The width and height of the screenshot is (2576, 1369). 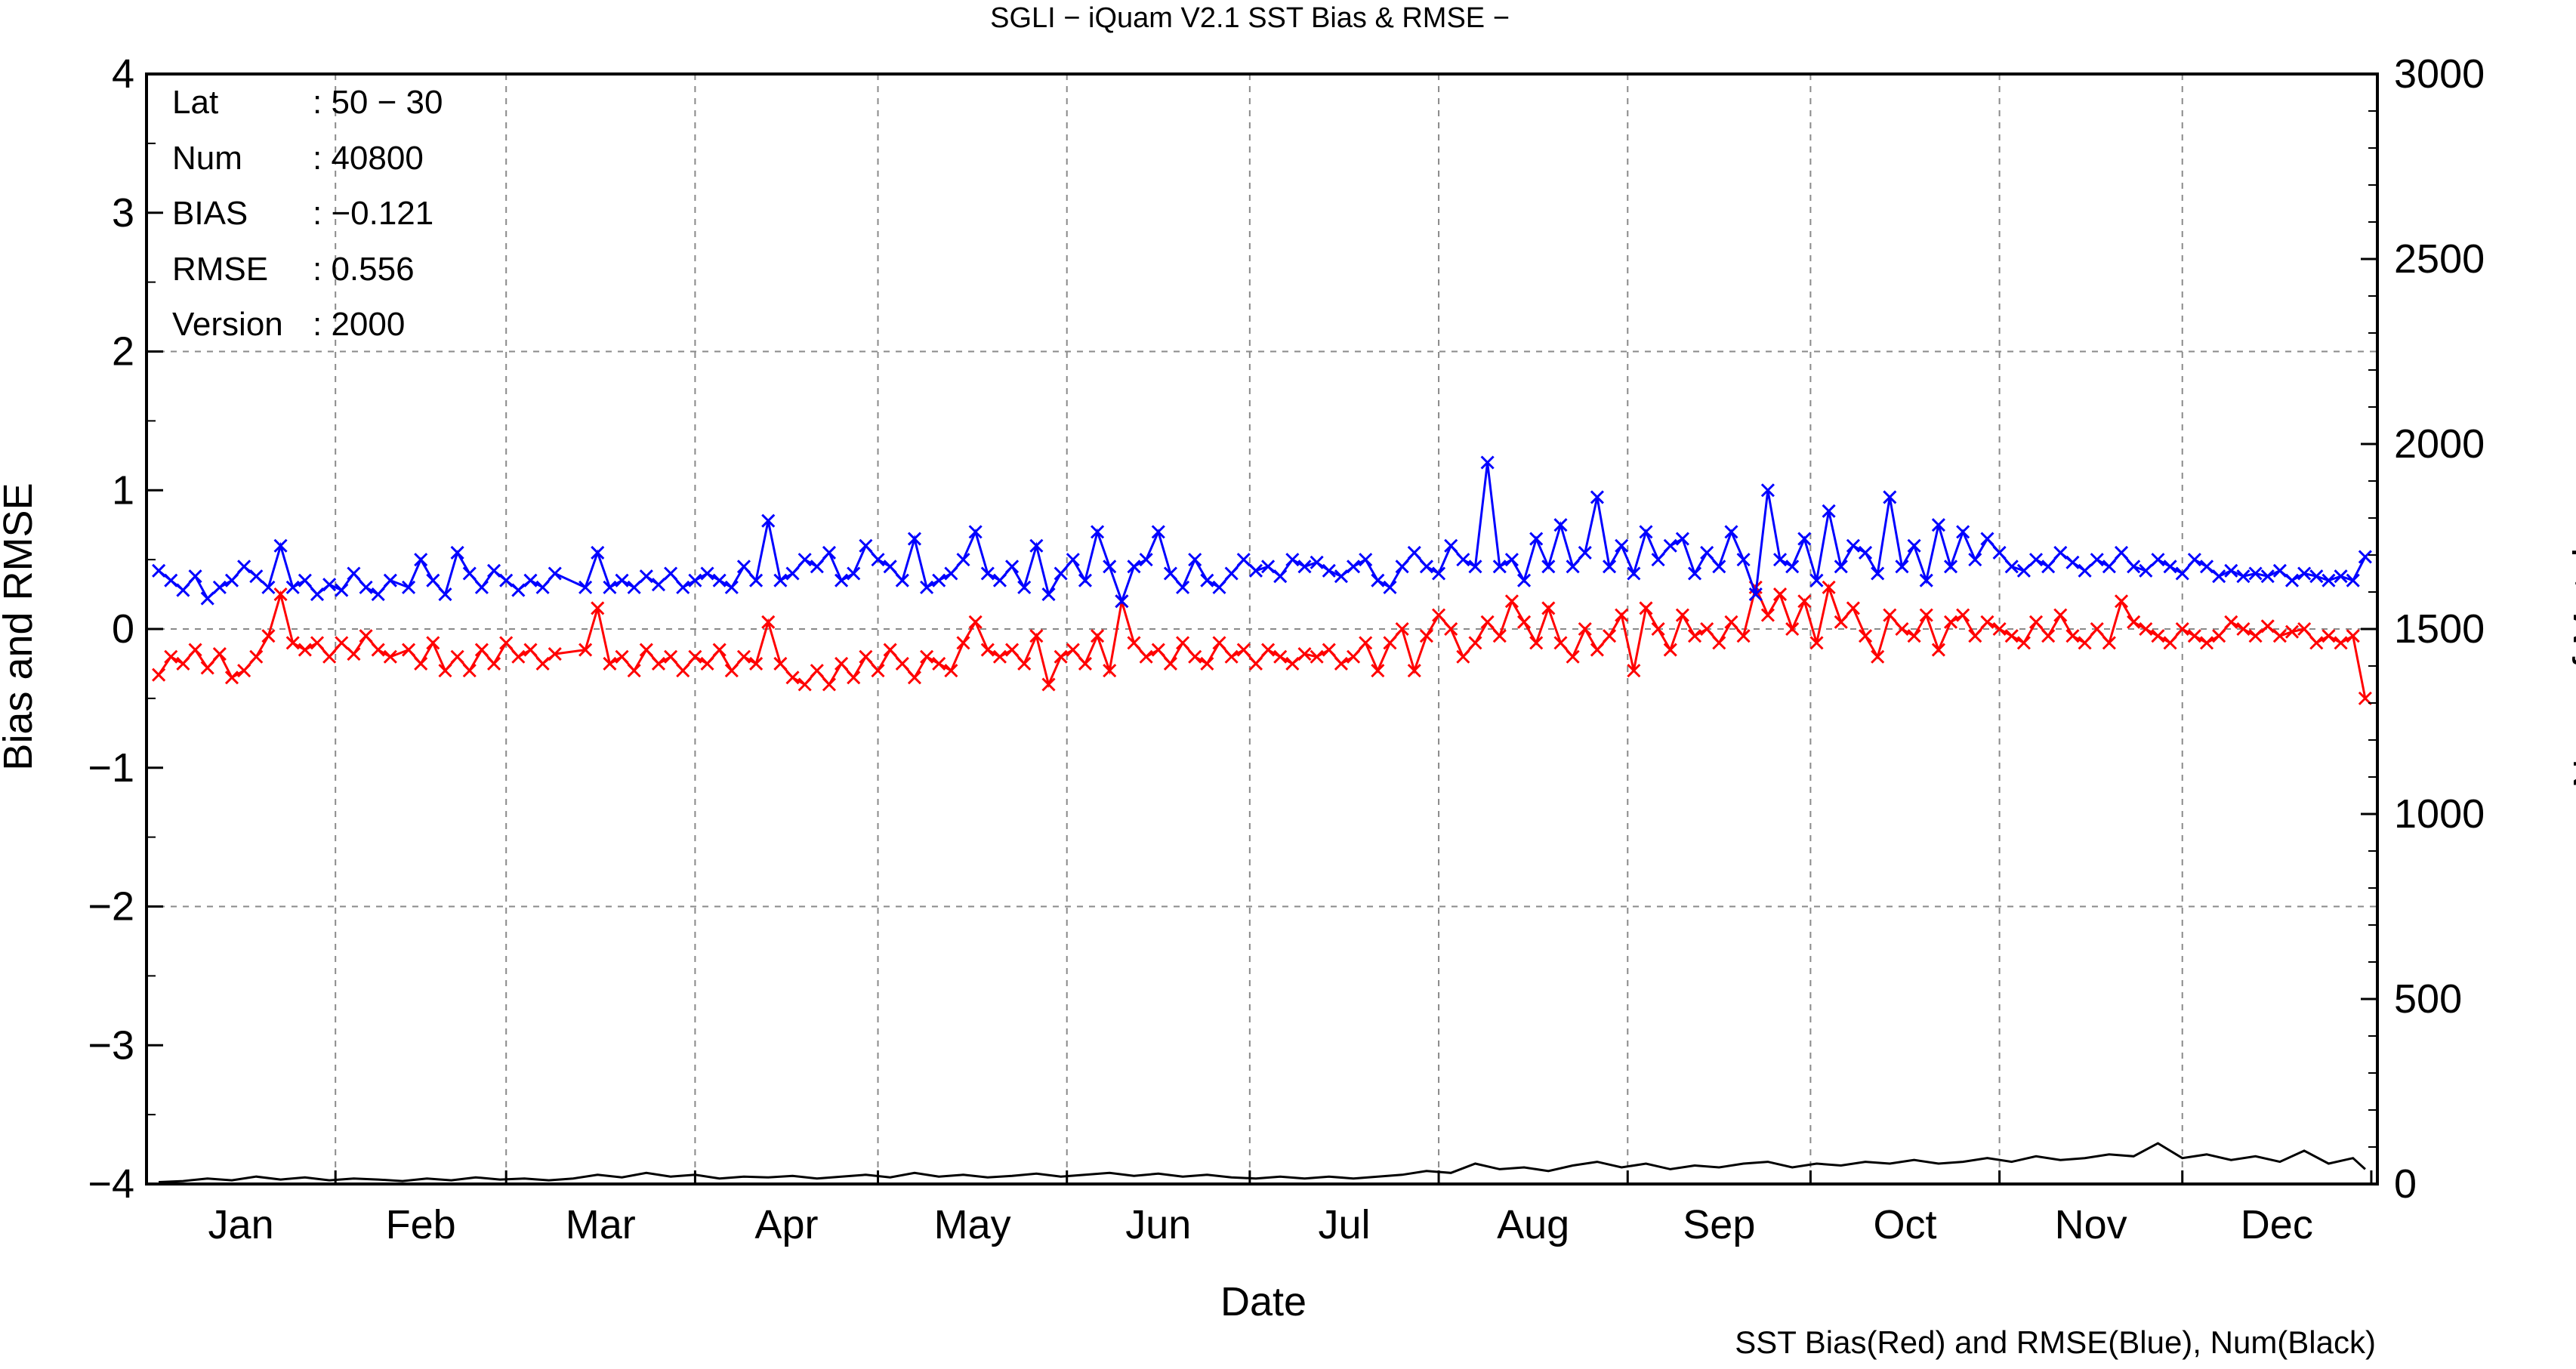 What do you see at coordinates (2091, 1224) in the screenshot?
I see `x-tick-label: Nov` at bounding box center [2091, 1224].